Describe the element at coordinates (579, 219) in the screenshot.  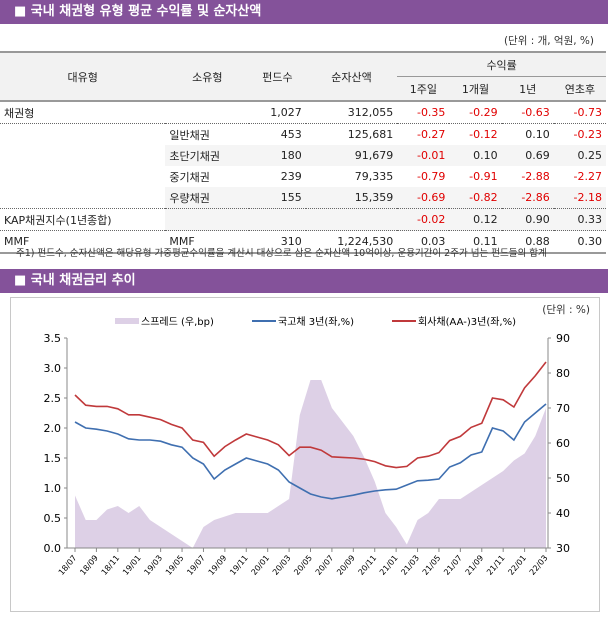
I see `cell-ytd: 0.33` at that location.